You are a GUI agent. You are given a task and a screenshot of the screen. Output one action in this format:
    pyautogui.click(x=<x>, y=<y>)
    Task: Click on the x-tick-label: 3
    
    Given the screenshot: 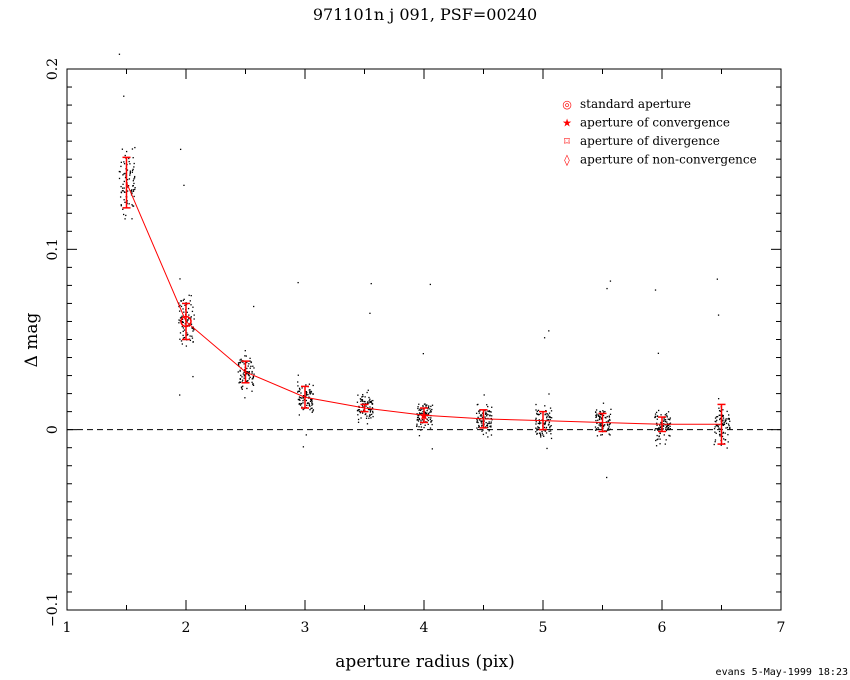 What is the action you would take?
    pyautogui.click(x=305, y=628)
    